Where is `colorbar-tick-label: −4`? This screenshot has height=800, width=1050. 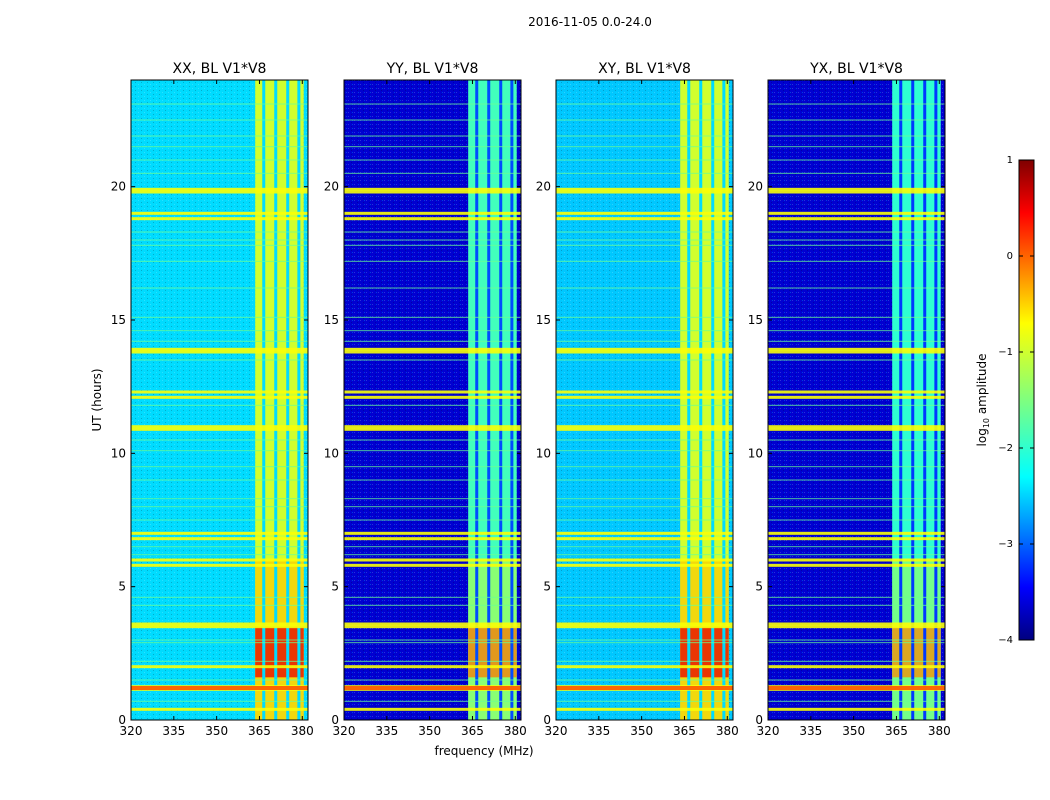
colorbar-tick-label: −4 is located at coordinates (1005, 640).